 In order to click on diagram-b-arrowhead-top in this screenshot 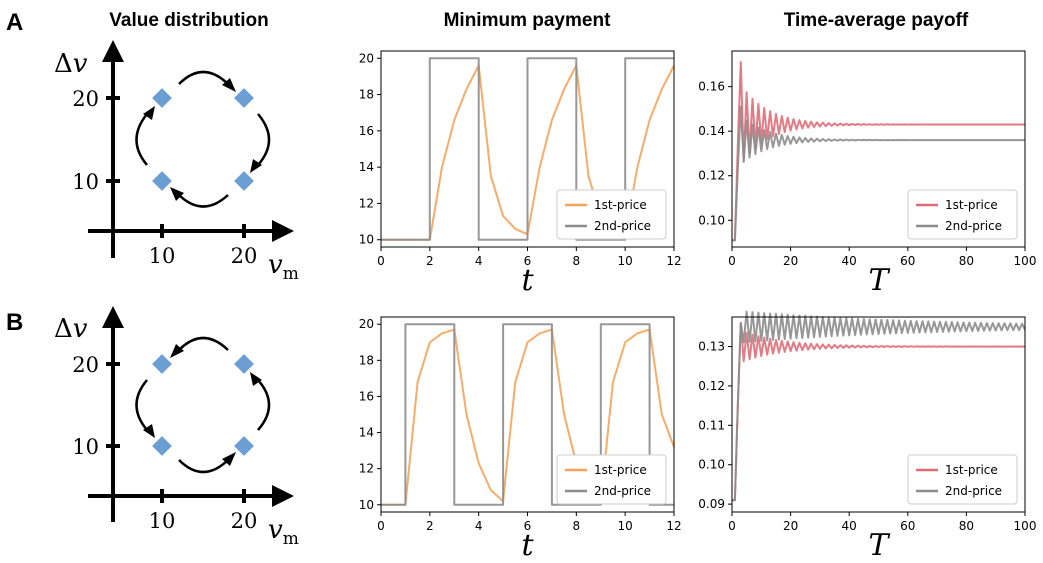, I will do `click(177, 351)`.